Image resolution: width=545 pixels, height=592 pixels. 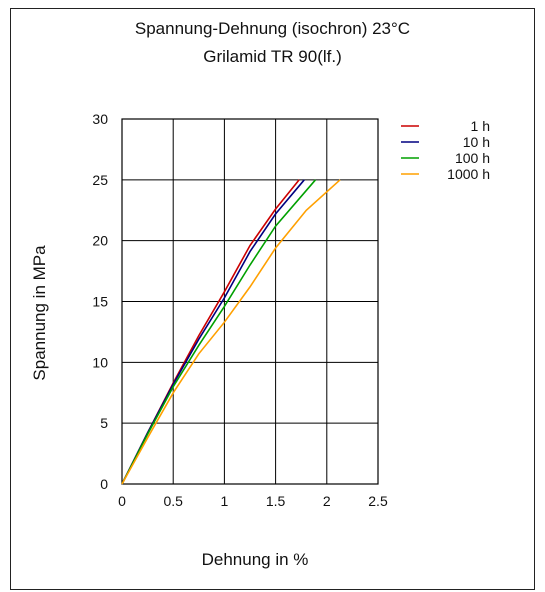 I want to click on chart-title: Spannung-Dehnung (isochron) 23°C, so click(x=272, y=28).